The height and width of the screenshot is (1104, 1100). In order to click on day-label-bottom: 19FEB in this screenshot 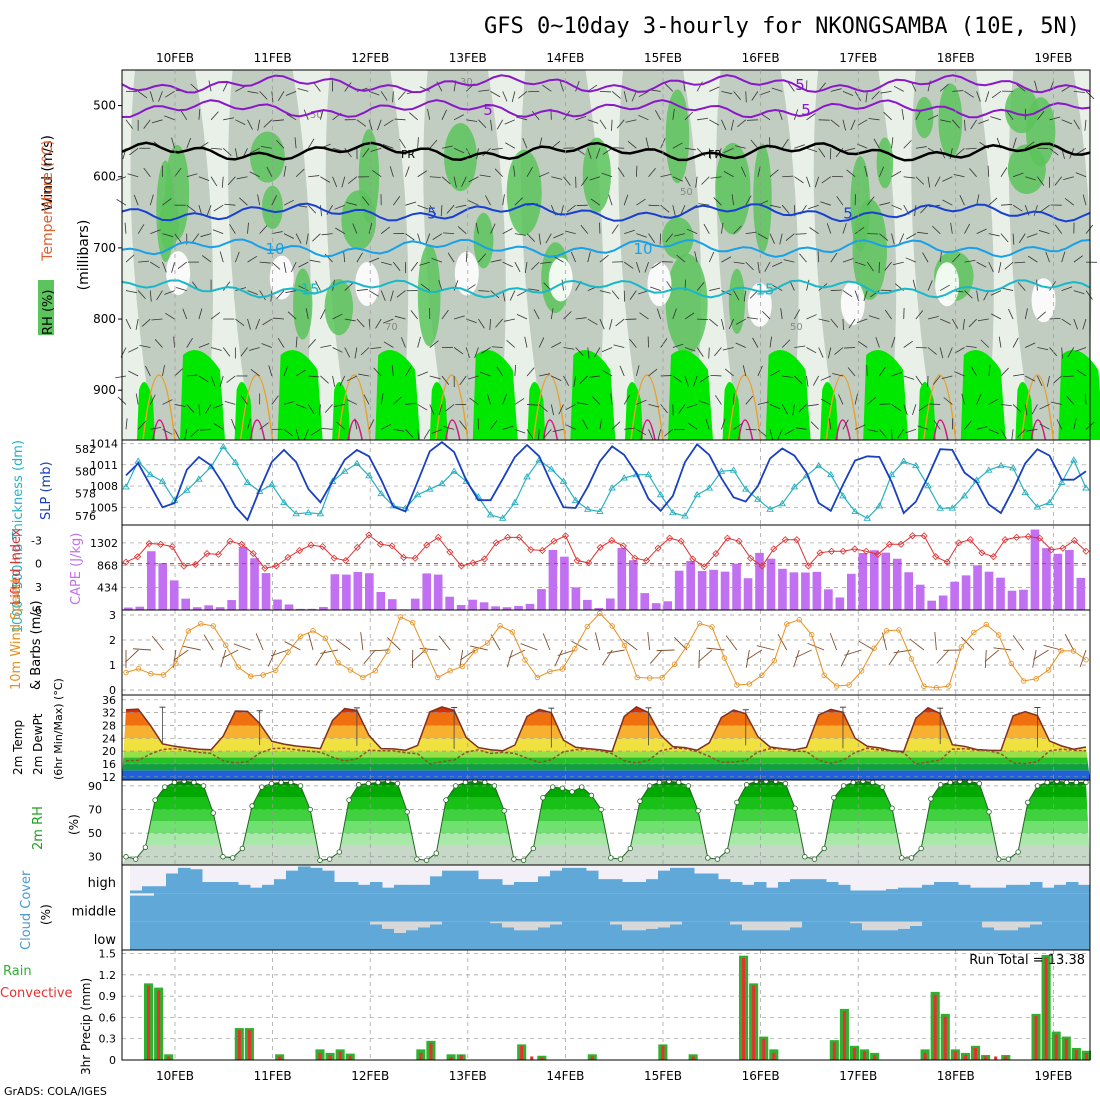, I will do `click(1053, 1076)`.